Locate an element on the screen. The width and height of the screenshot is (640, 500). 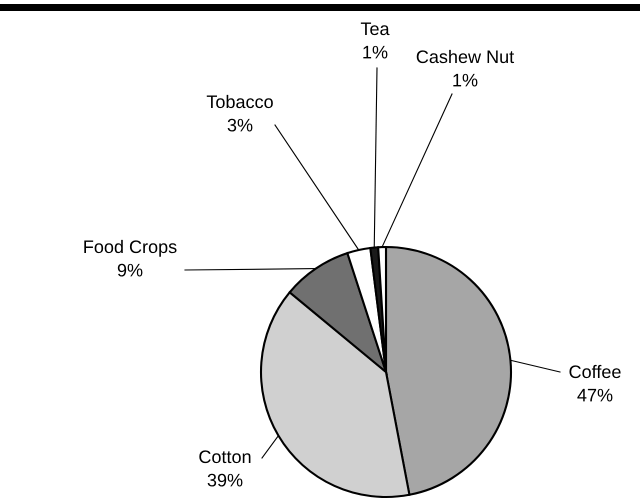
slice-label: Tobacco is located at coordinates (239, 101).